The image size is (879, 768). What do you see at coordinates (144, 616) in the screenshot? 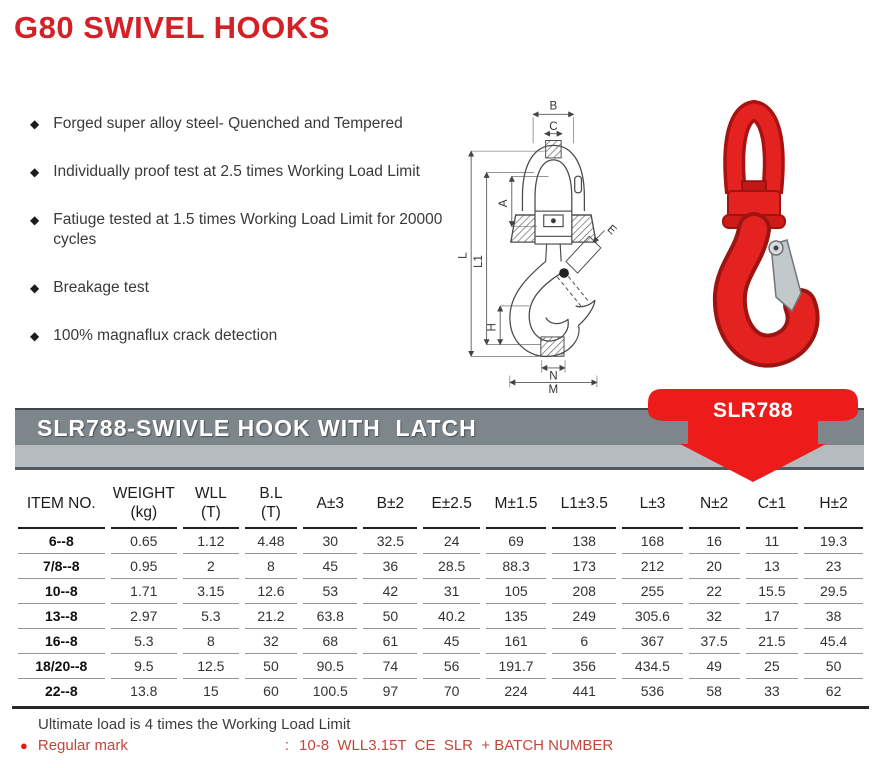
I see `value-cell: 2.97` at bounding box center [144, 616].